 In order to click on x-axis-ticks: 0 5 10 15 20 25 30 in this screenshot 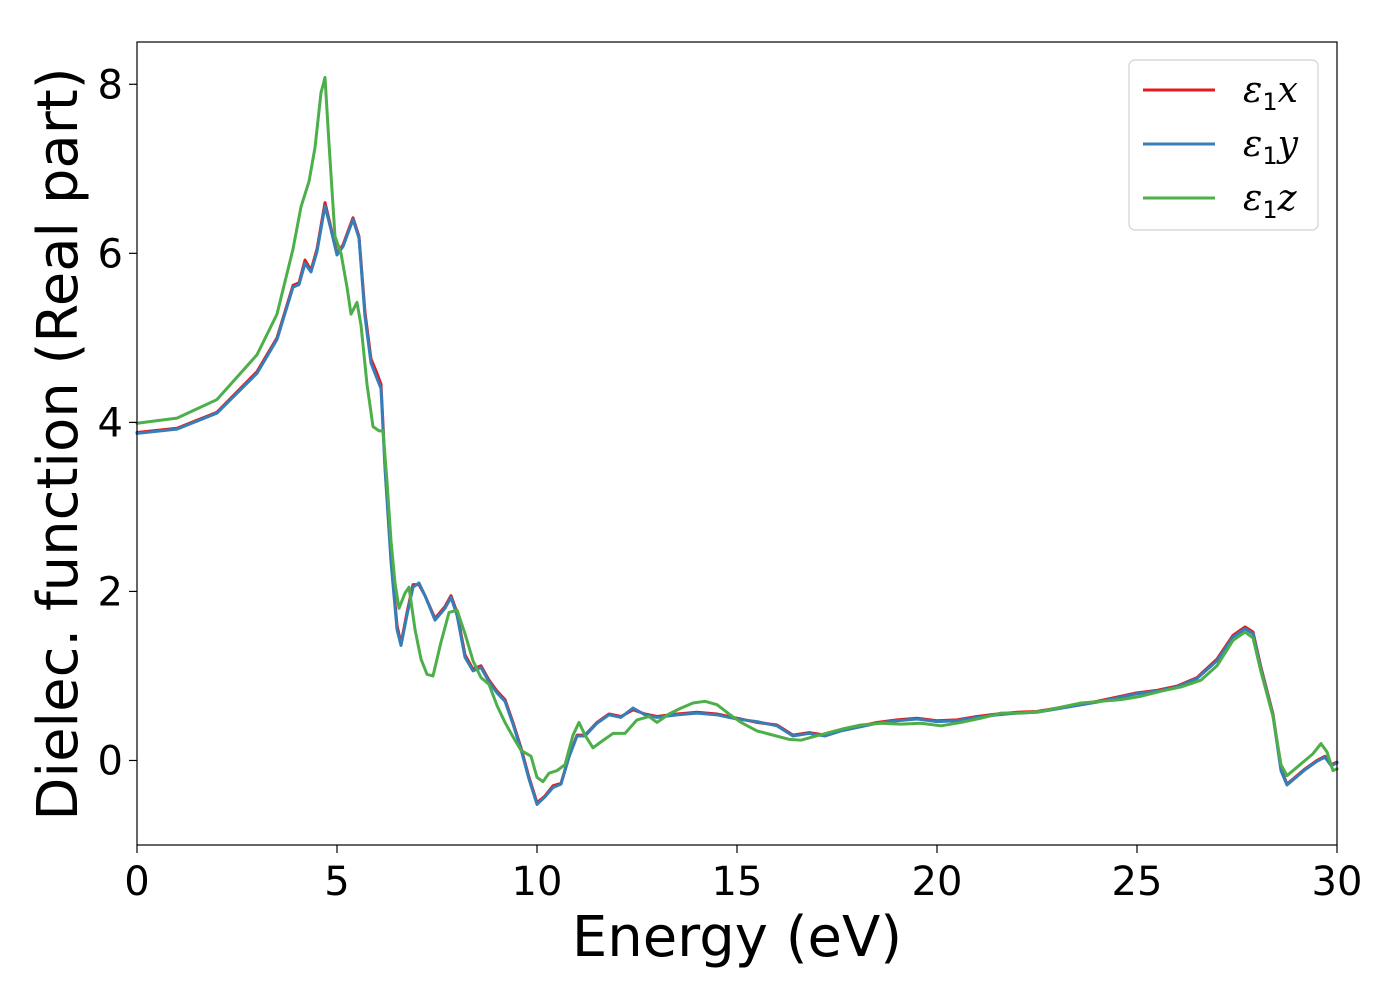, I will do `click(743, 875)`.